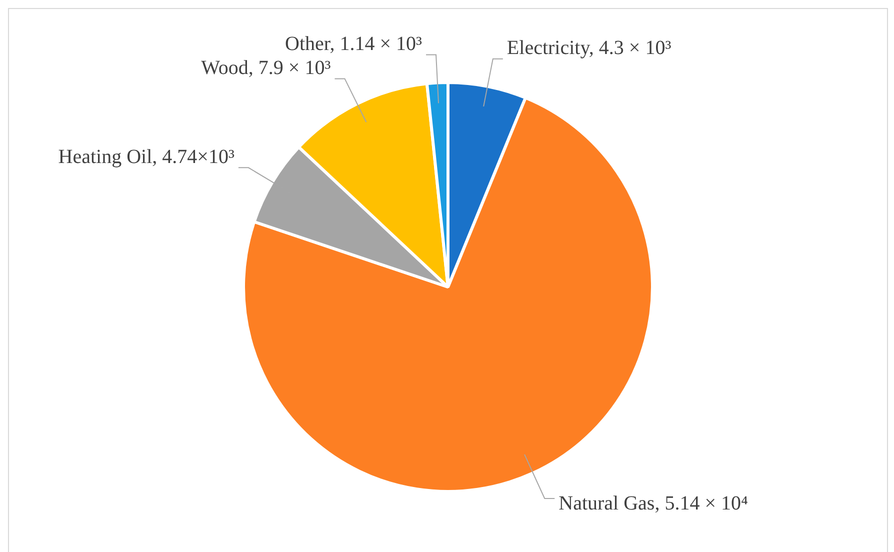  Describe the element at coordinates (266, 67) in the screenshot. I see `slice-label: Wood, 7.9 × 10³` at that location.